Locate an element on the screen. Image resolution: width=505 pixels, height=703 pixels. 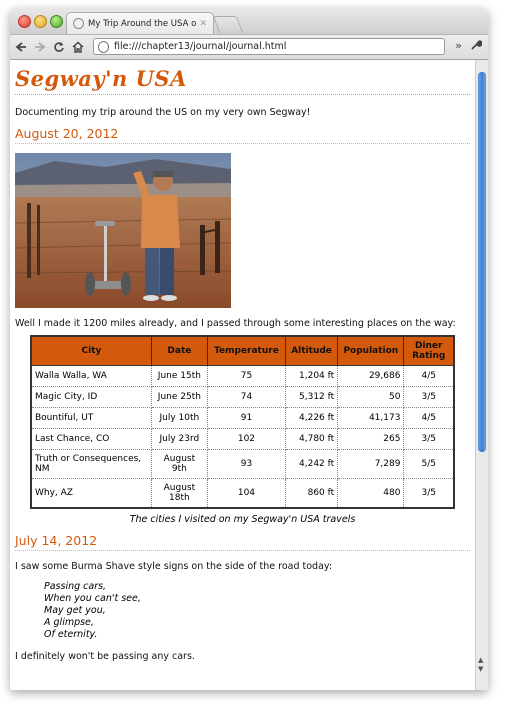
cell-date: August 9th is located at coordinates (179, 464).